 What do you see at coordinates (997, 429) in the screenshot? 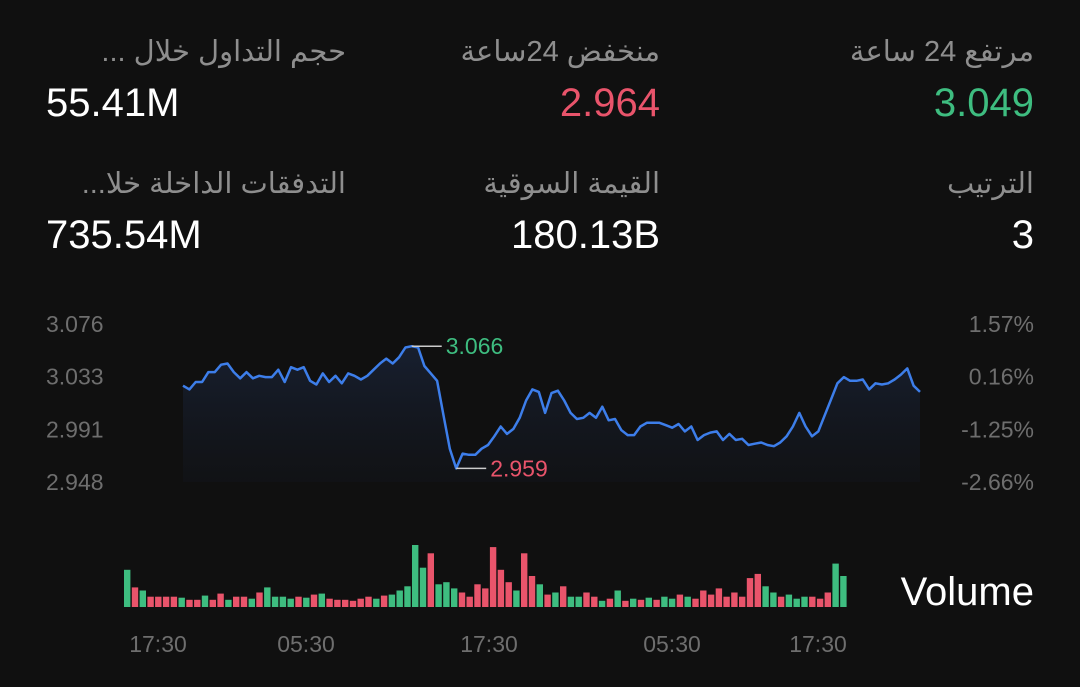
I see `y-right-tick-label: -1.25%` at bounding box center [997, 429].